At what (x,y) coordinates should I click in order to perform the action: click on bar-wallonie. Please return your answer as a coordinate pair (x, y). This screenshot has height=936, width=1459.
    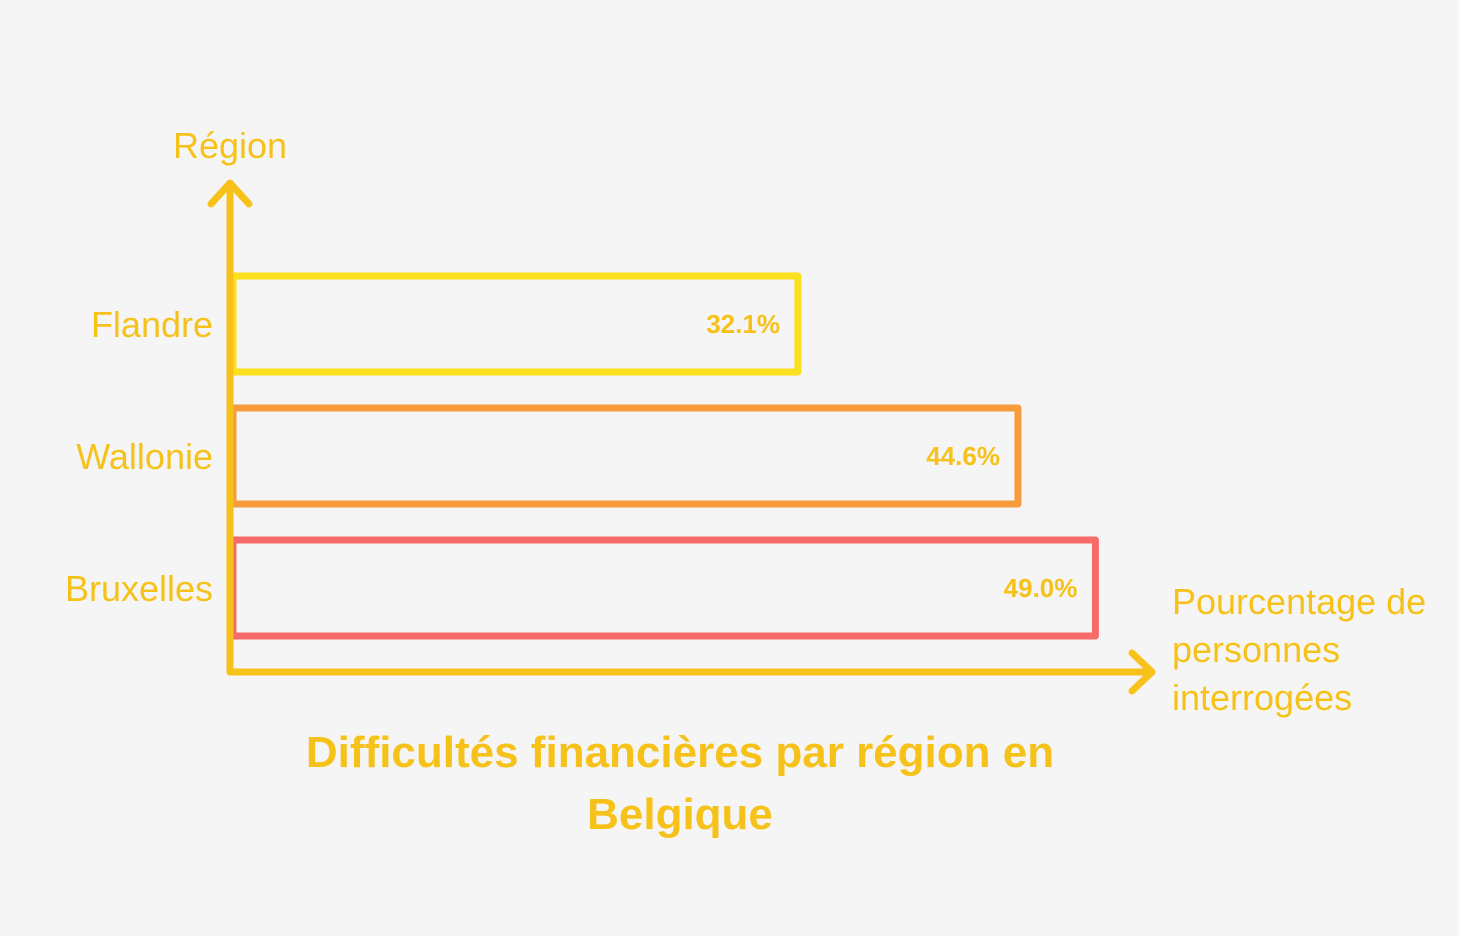
    Looking at the image, I should click on (625, 456).